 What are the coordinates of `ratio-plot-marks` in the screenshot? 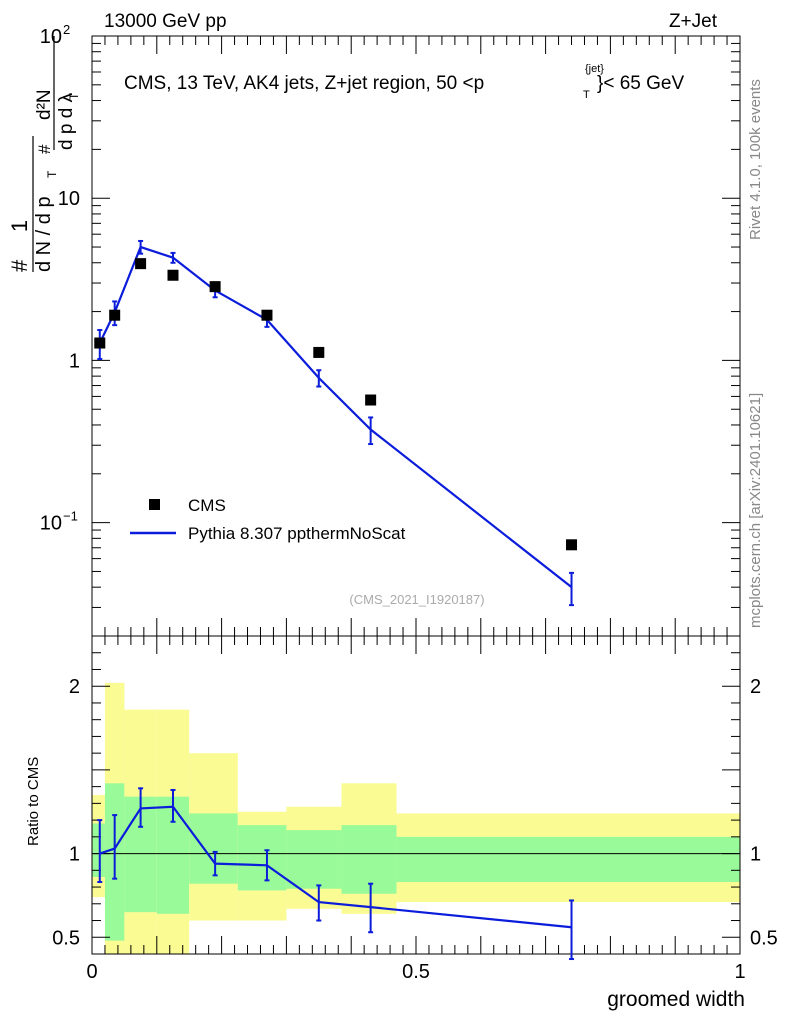 It's located at (336, 874).